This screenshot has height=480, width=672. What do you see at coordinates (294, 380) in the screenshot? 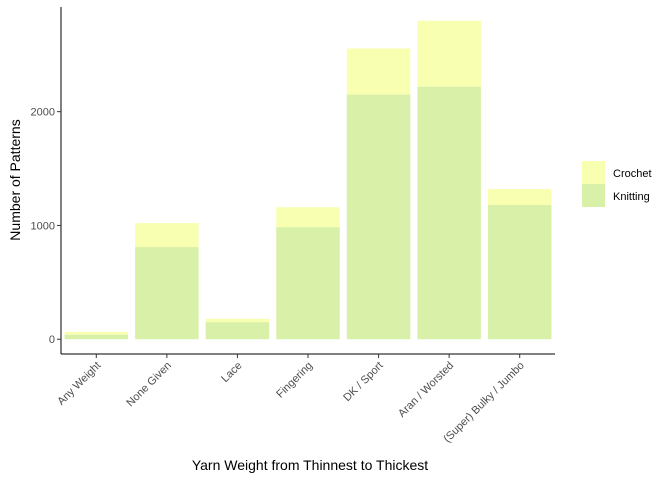
I see `x-tick-label: Fingering` at bounding box center [294, 380].